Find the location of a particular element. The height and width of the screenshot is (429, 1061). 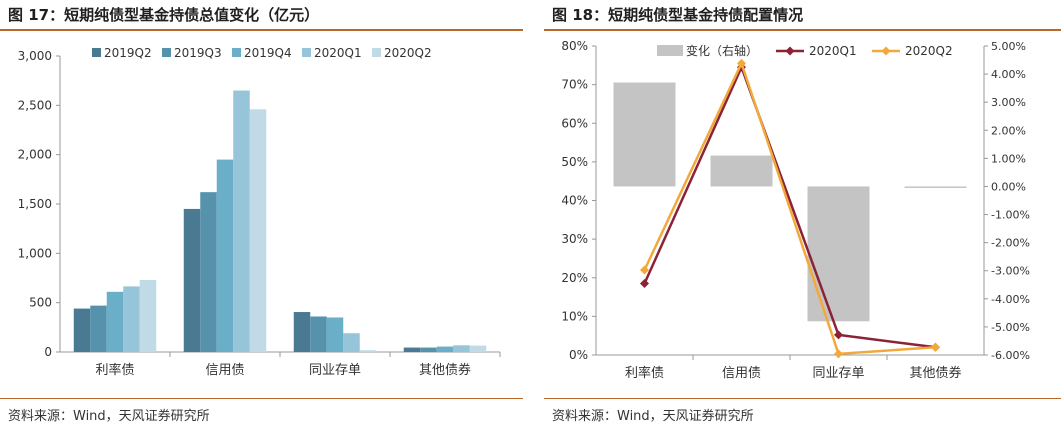

bar-2020Q2-利率债 is located at coordinates (148, 315).